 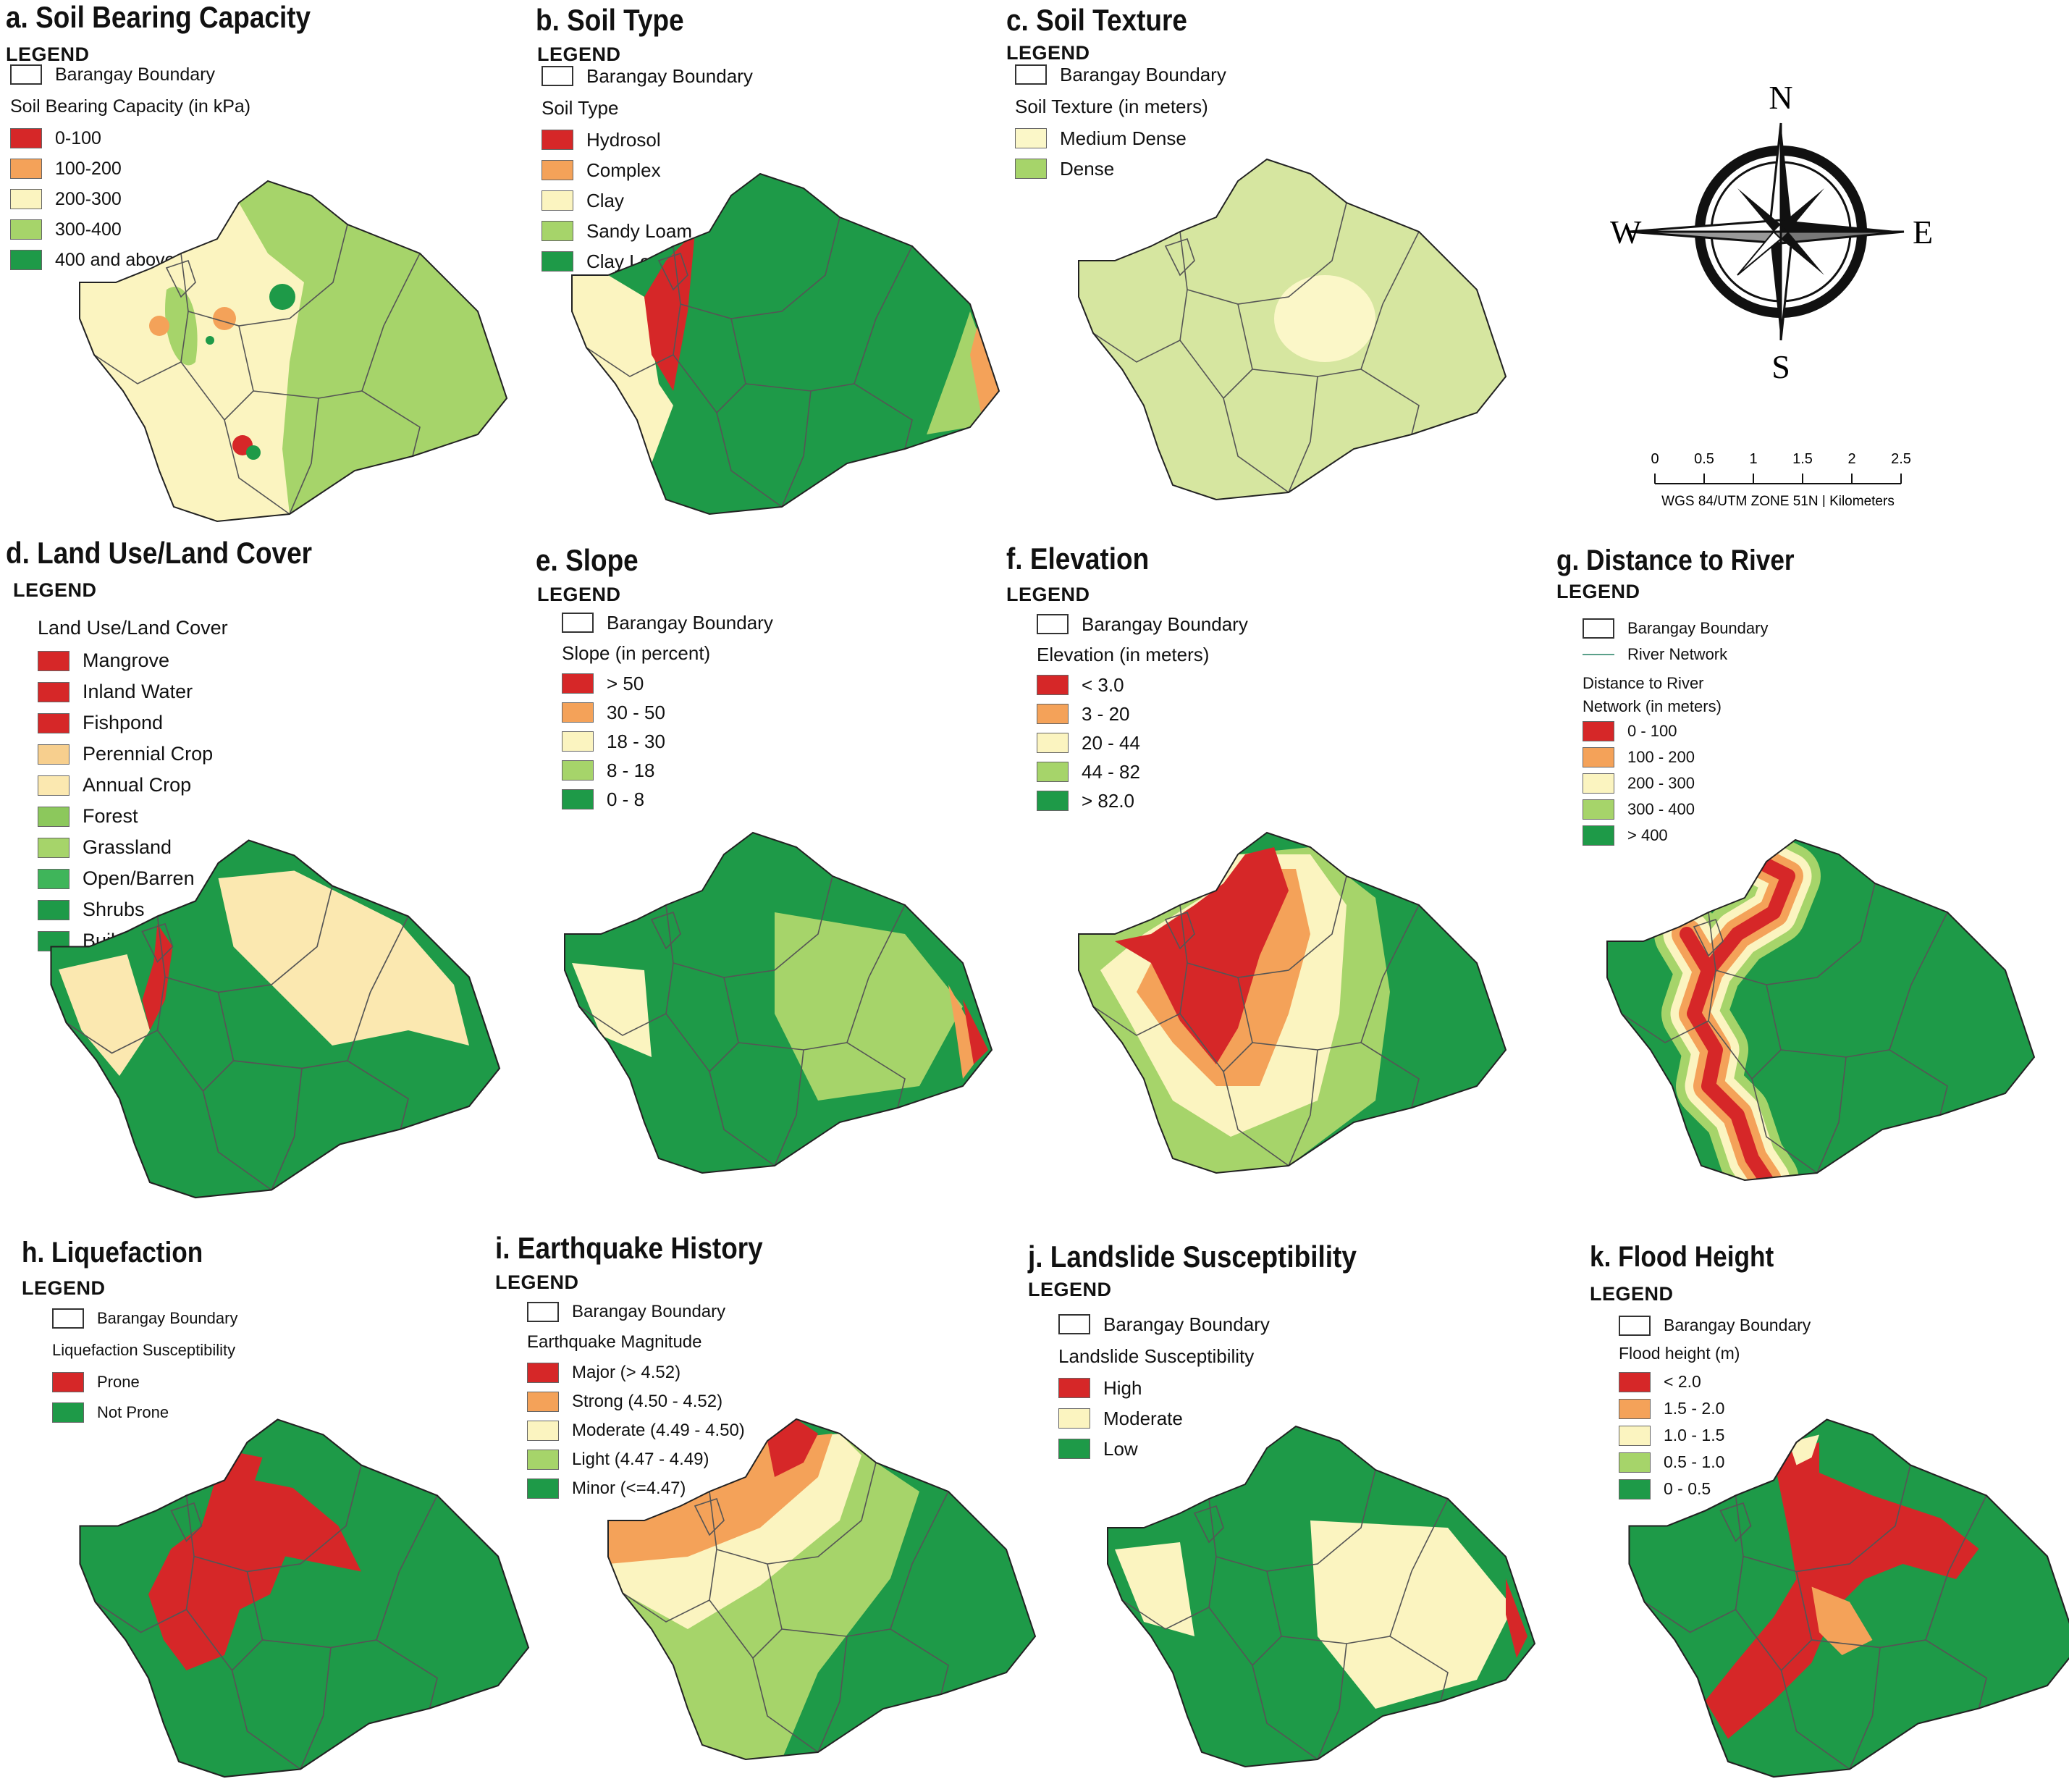 I want to click on legend-item: 3 - 20, so click(x=1142, y=713).